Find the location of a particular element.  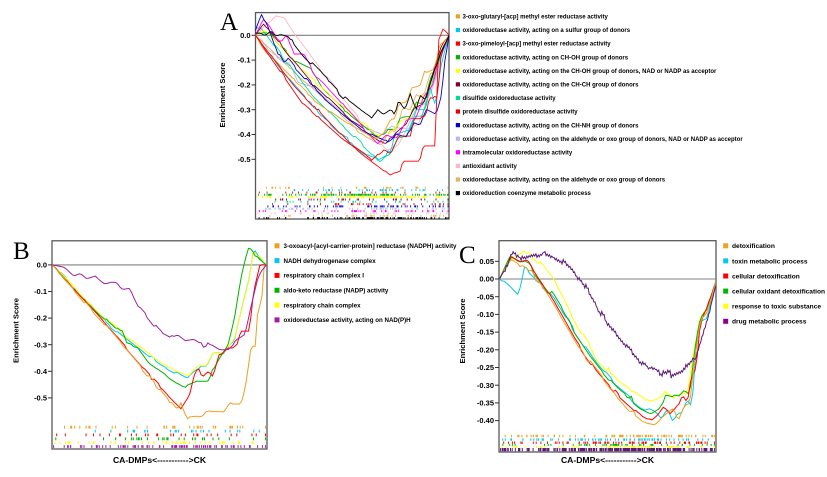

svg-text: B is located at coordinates (21, 251).